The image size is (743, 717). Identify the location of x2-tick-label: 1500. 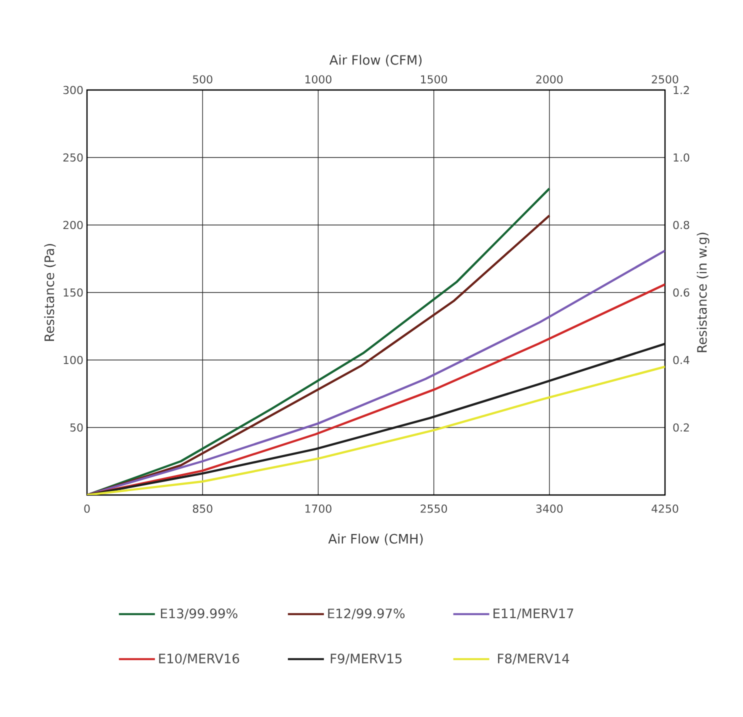
(434, 79).